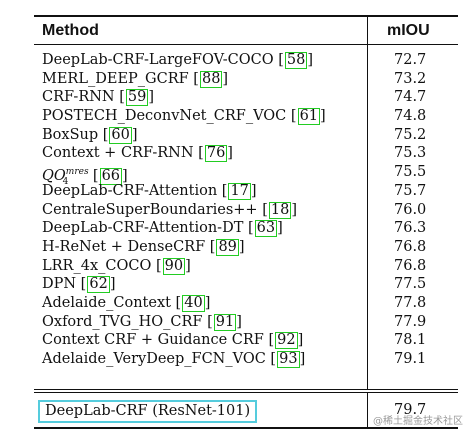  I want to click on method-name: Adelaide_Context, so click(106, 302).